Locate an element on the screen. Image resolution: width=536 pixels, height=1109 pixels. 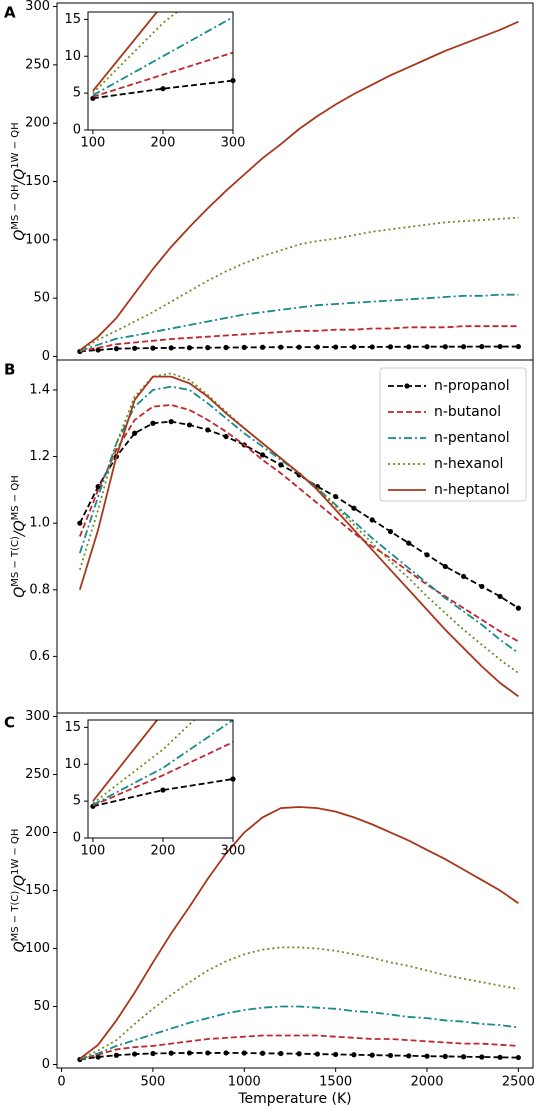
x-tick-label: 2500 is located at coordinates (518, 1082).